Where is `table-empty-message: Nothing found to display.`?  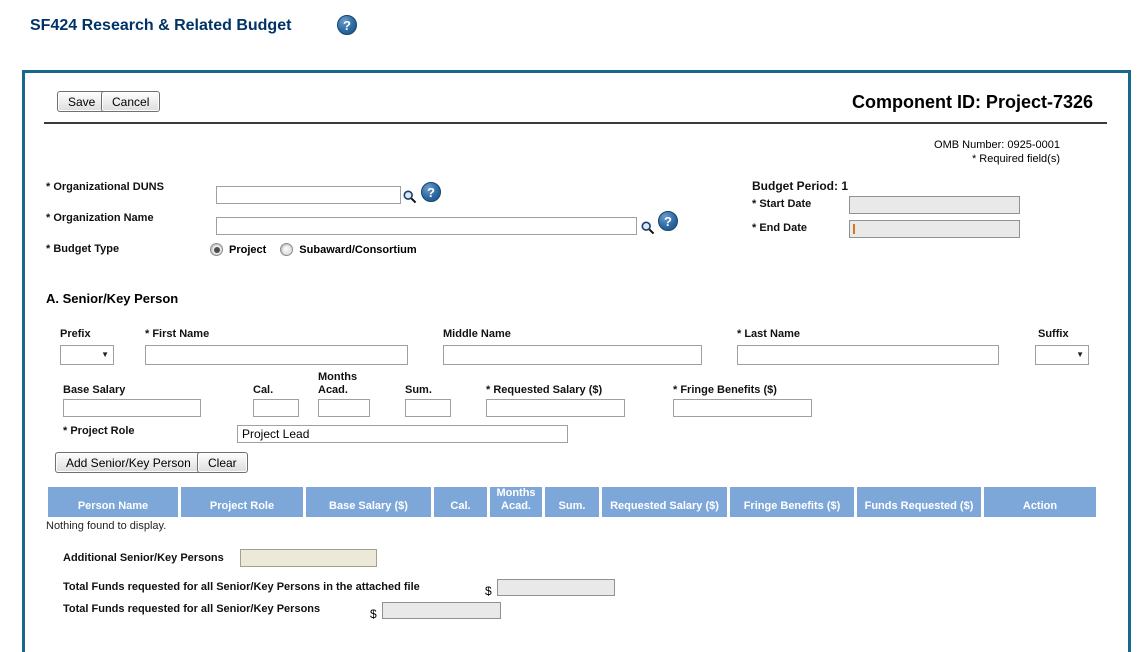
table-empty-message: Nothing found to display. is located at coordinates (106, 526).